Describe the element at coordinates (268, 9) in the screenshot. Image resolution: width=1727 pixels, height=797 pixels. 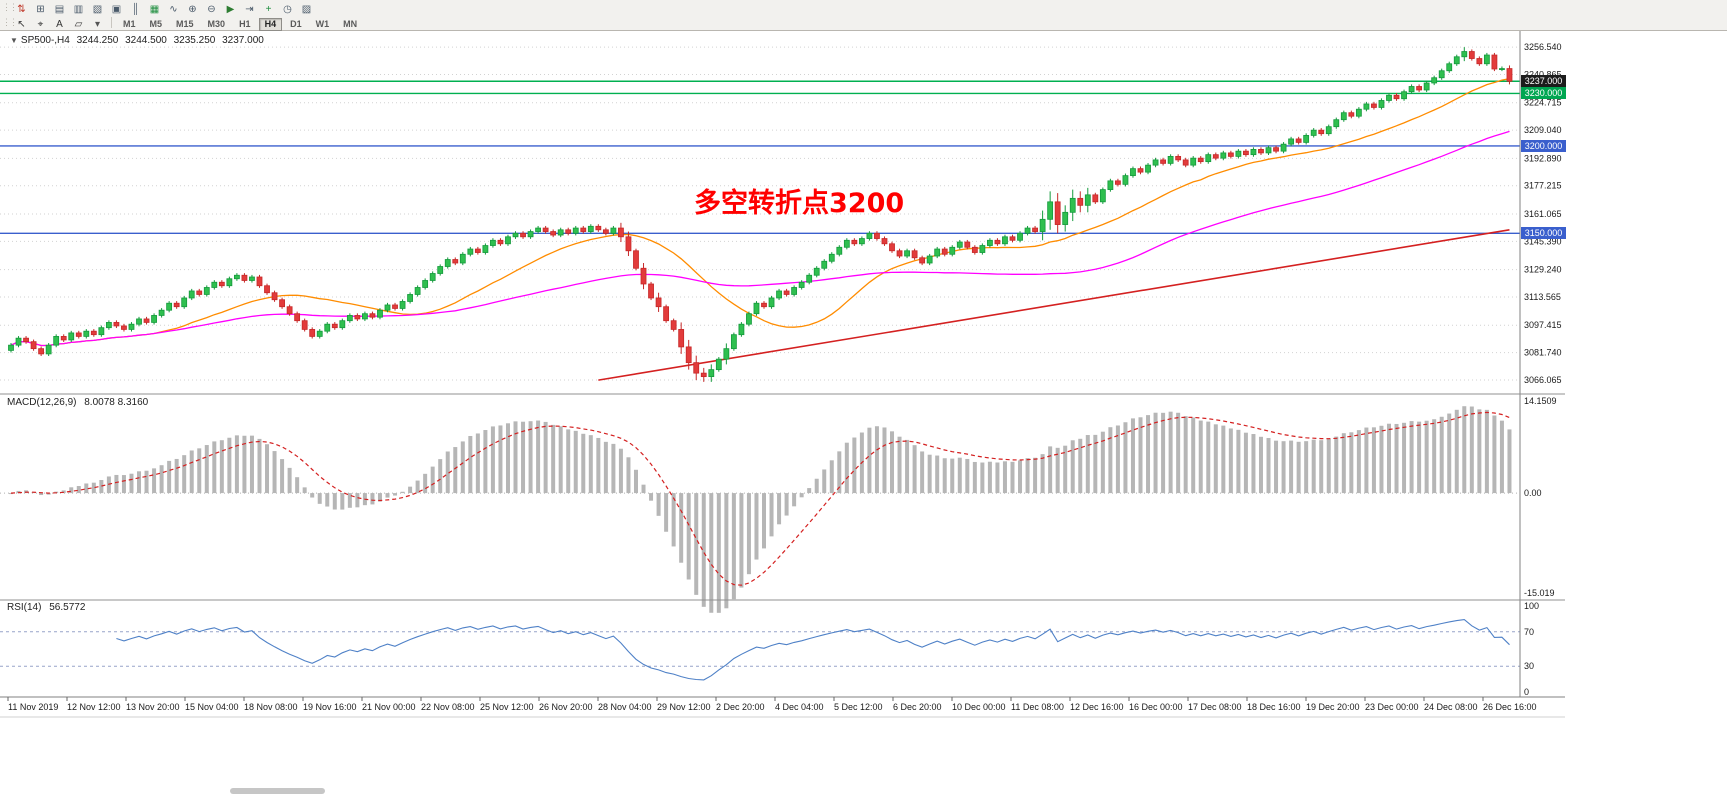
I see `indicators-icon: +` at that location.